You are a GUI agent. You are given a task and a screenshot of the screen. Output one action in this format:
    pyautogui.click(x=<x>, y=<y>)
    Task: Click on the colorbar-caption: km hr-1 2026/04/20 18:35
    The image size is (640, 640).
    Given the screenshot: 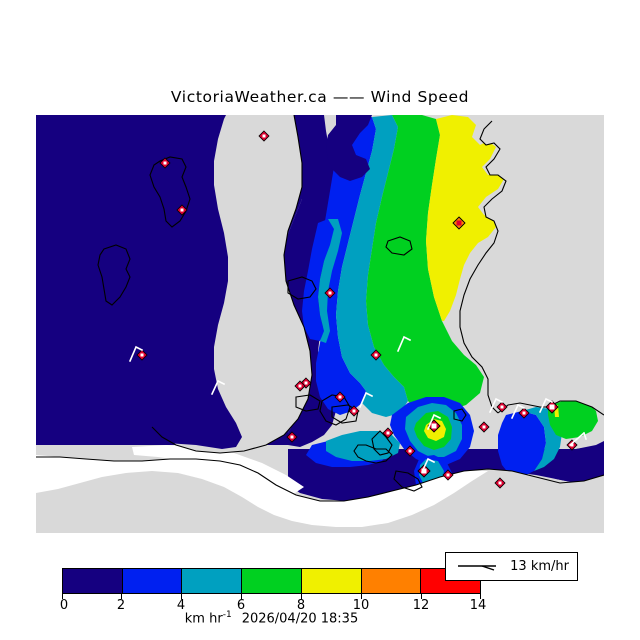 What is the action you would take?
    pyautogui.click(x=271, y=618)
    